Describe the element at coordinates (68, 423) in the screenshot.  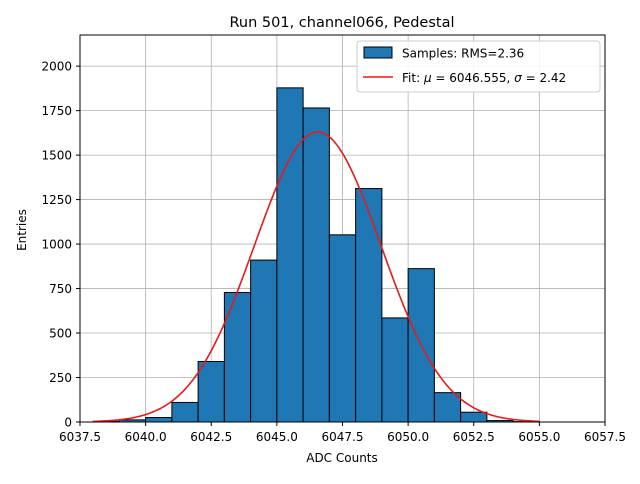
I see `y-tick-label-0: 0` at that location.